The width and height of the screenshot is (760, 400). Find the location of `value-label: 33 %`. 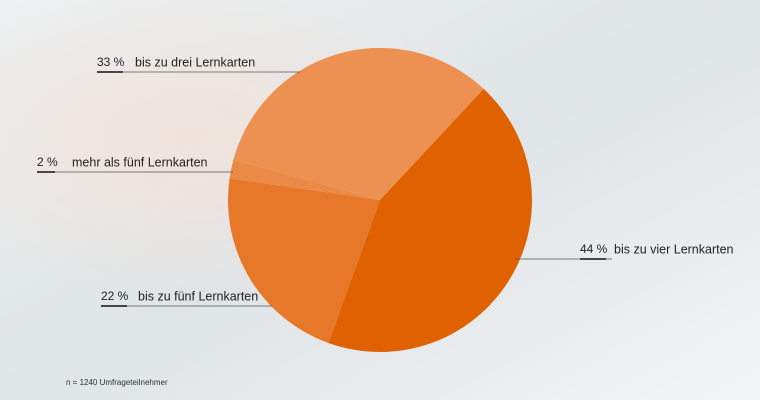

value-label: 33 % is located at coordinates (111, 62).